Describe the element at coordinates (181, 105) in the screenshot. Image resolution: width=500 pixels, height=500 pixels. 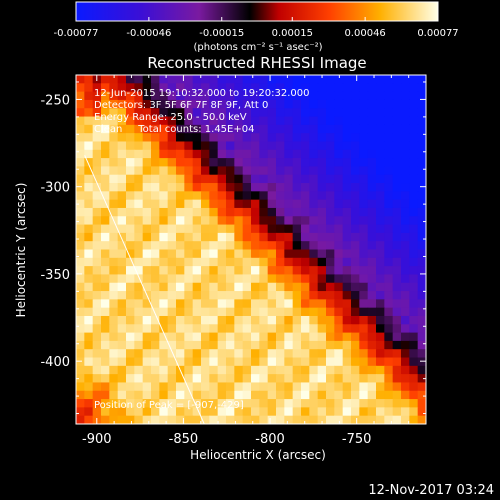
I see `annotation-detectors: Detectors: 3F 5F 6F 7F 8F 9F, Att 0` at that location.